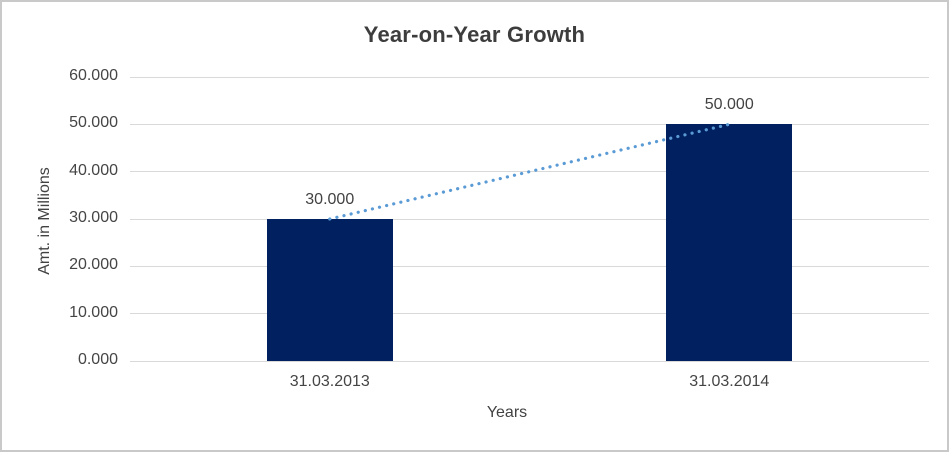 This screenshot has height=452, width=949. What do you see at coordinates (93, 75) in the screenshot?
I see `y-tick-label: 60.000` at bounding box center [93, 75].